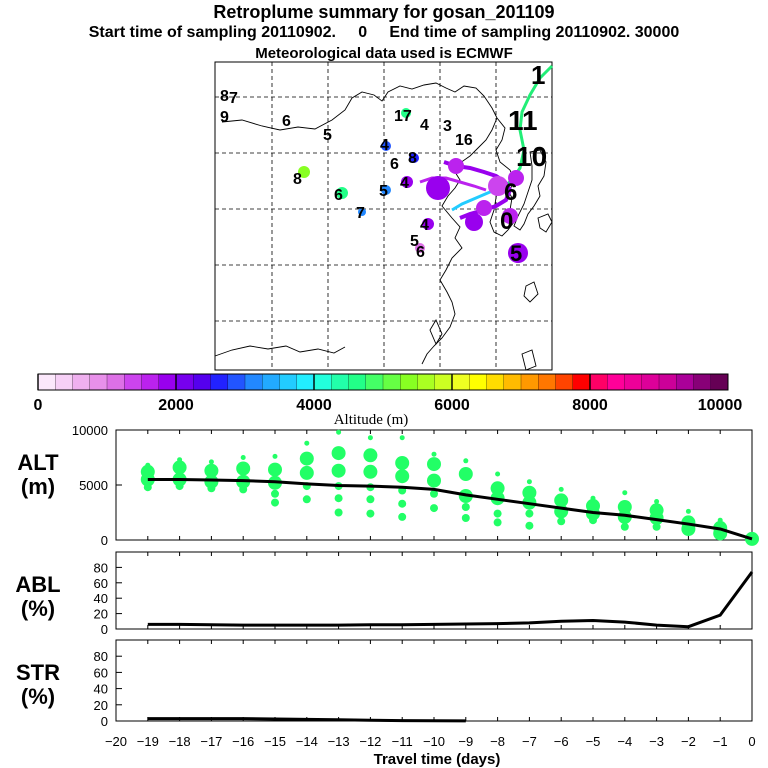 This screenshot has width=768, height=768. What do you see at coordinates (450, 600) in the screenshot?
I see `abl-line` at bounding box center [450, 600].